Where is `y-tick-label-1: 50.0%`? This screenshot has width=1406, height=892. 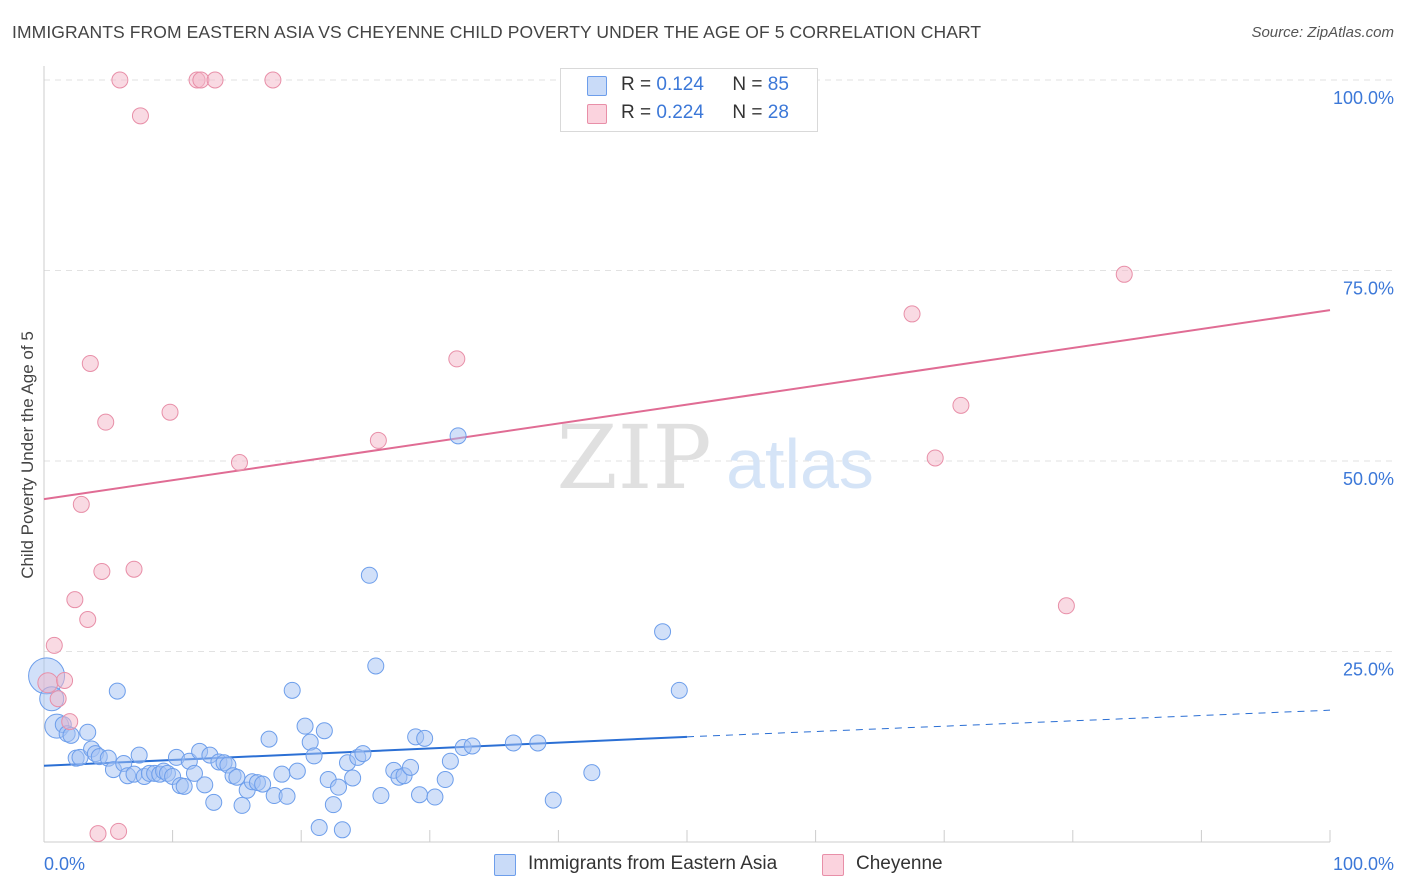
y-tick-label-1: 50.0% is located at coordinates (1368, 479).